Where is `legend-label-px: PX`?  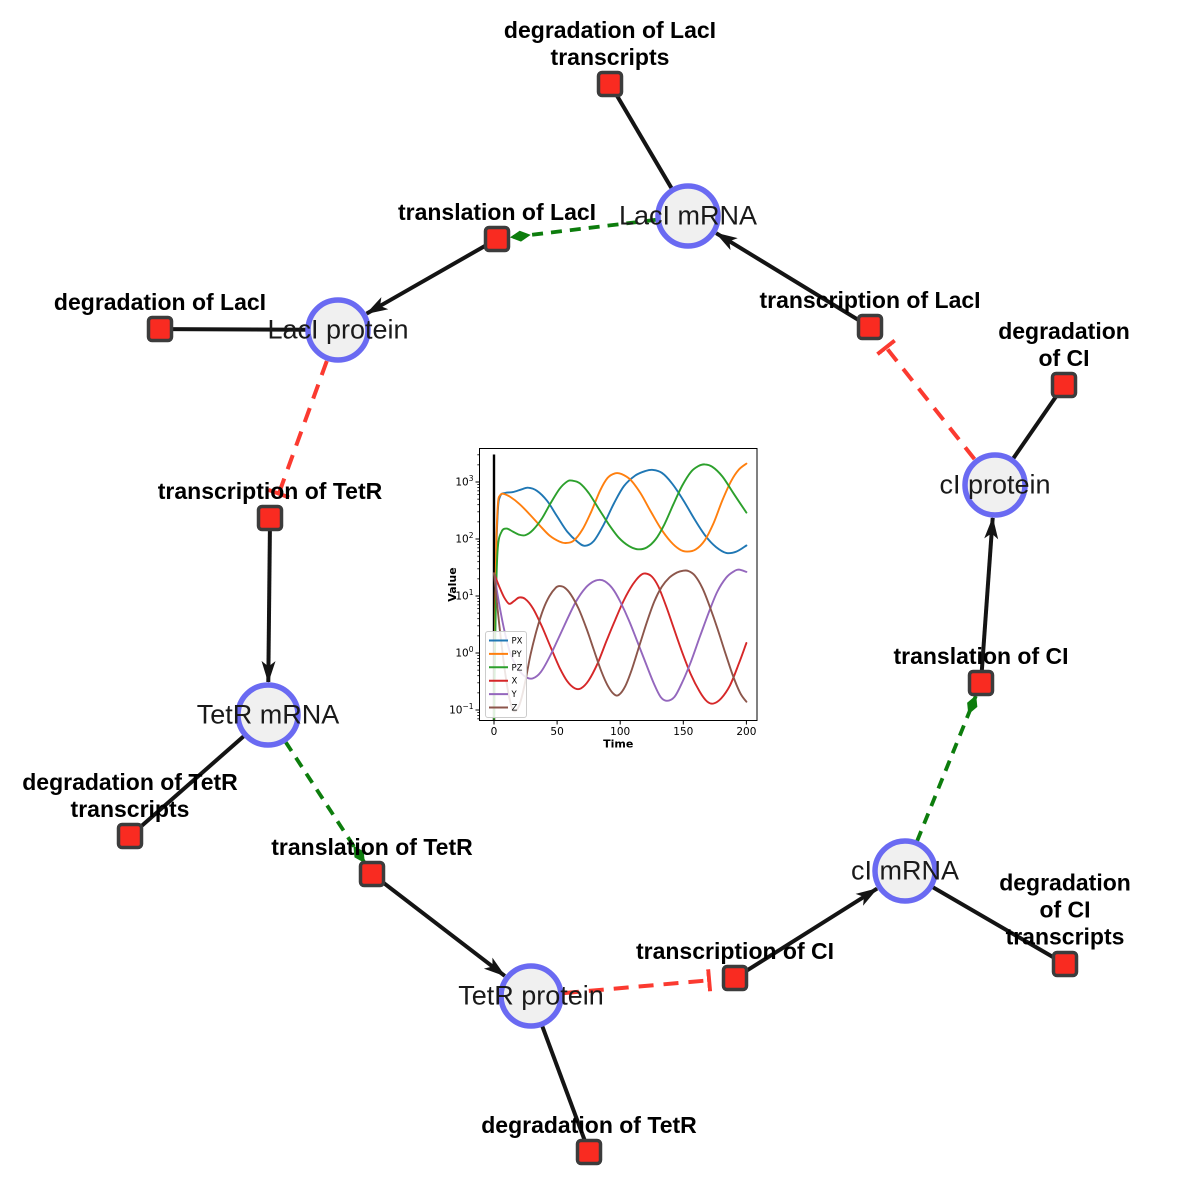 legend-label-px: PX is located at coordinates (517, 642).